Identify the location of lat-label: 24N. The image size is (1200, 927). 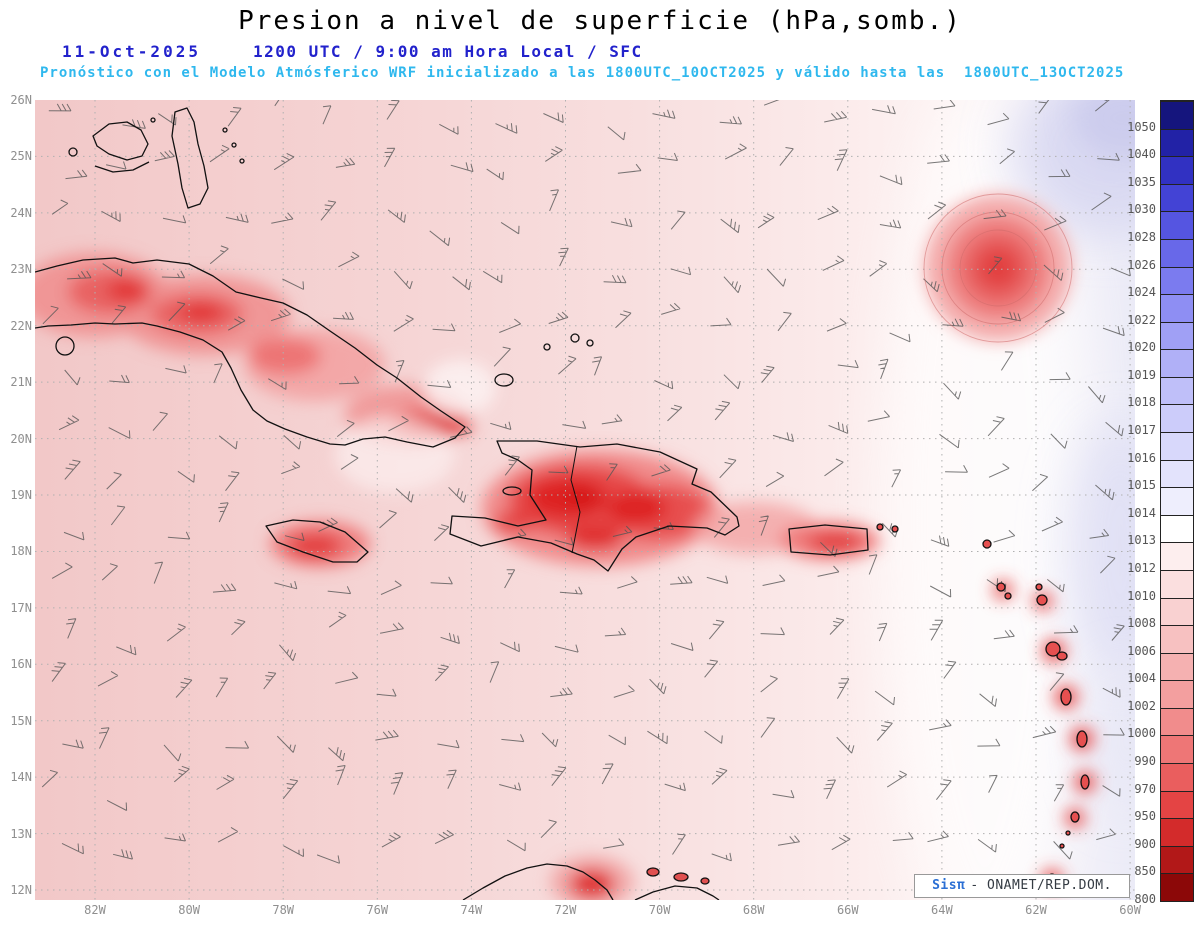
(21, 212).